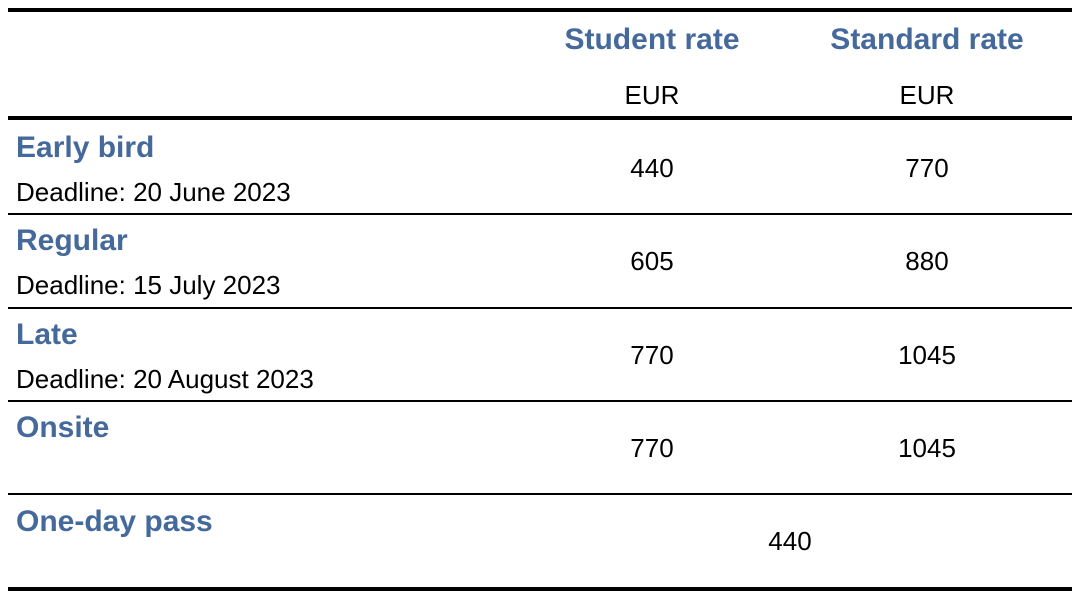 This screenshot has width=1080, height=605. What do you see at coordinates (540, 118) in the screenshot?
I see `header-rule` at bounding box center [540, 118].